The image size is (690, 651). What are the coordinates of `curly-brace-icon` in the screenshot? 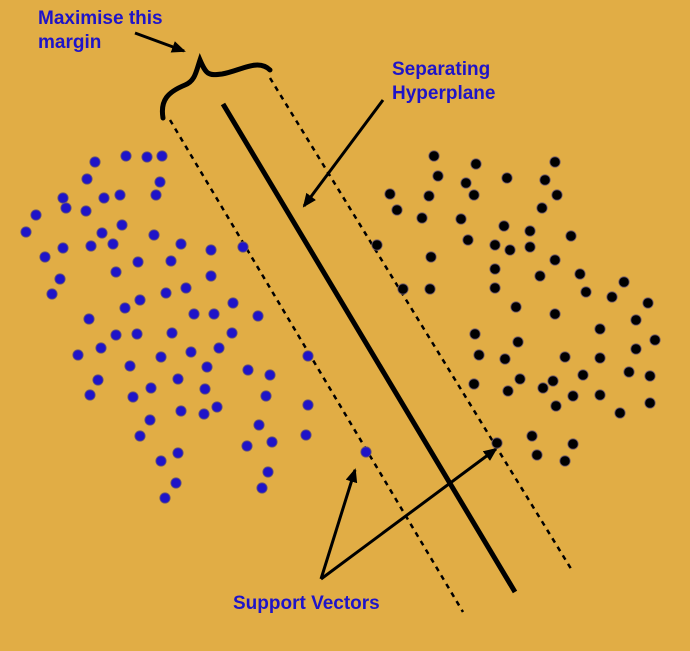 It's located at (216, 86).